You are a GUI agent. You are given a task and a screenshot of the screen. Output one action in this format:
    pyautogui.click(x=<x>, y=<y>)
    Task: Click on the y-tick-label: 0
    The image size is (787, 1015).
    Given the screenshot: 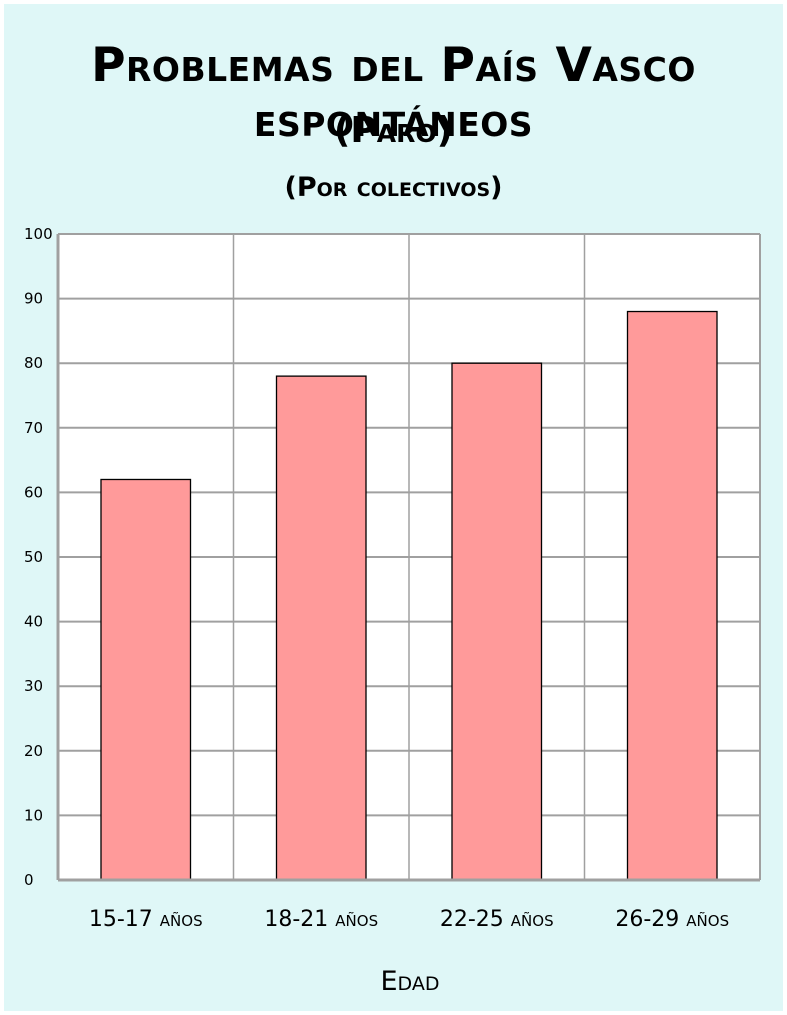 What is the action you would take?
    pyautogui.click(x=29, y=880)
    